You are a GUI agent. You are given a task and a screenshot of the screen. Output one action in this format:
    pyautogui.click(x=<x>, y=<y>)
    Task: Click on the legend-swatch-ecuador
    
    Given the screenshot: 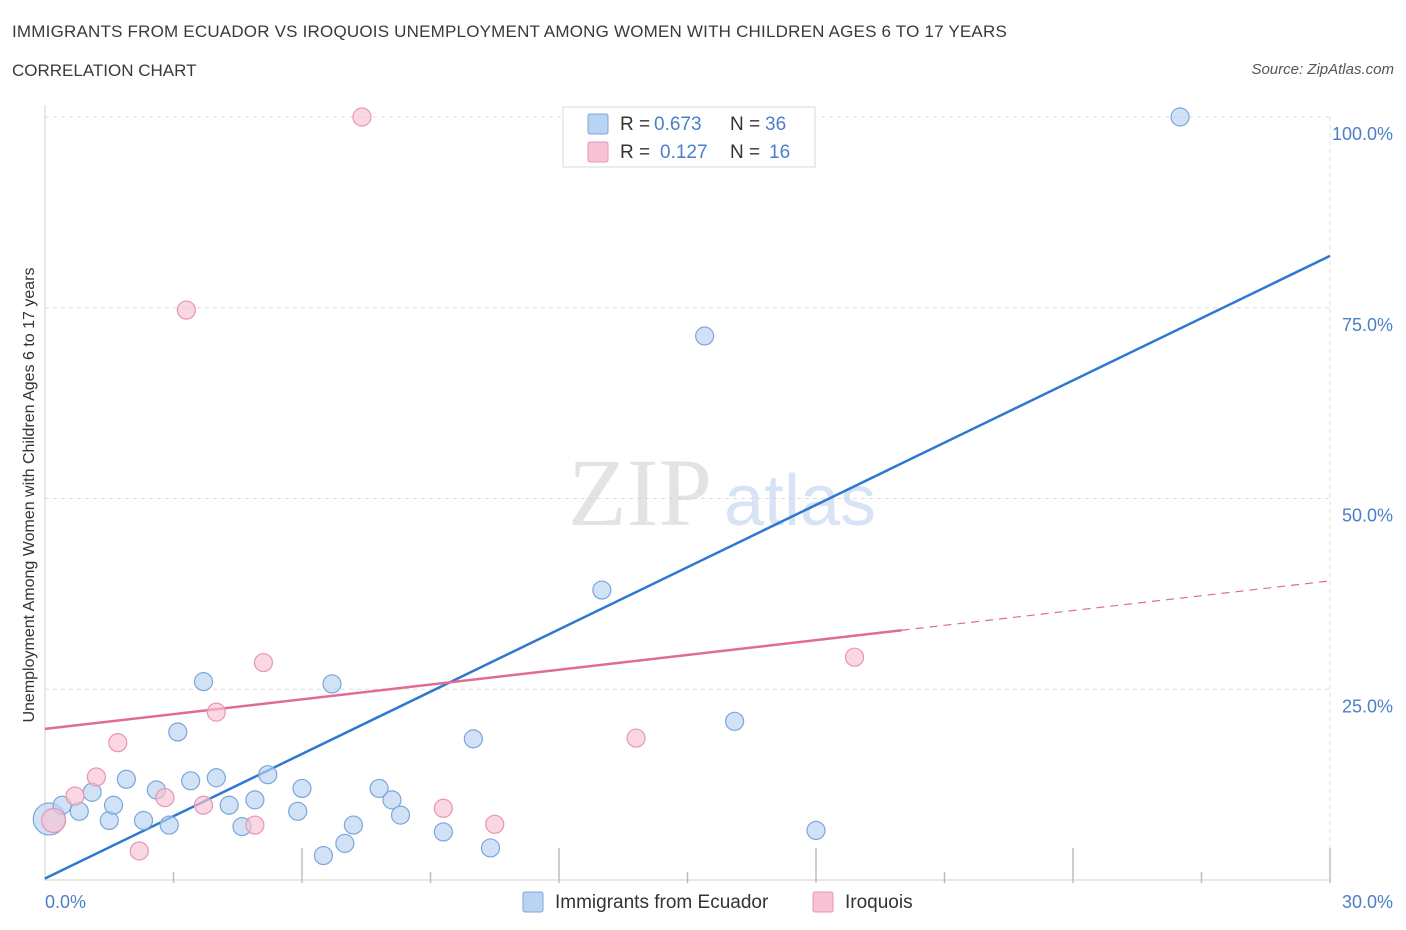 What is the action you would take?
    pyautogui.click(x=598, y=124)
    